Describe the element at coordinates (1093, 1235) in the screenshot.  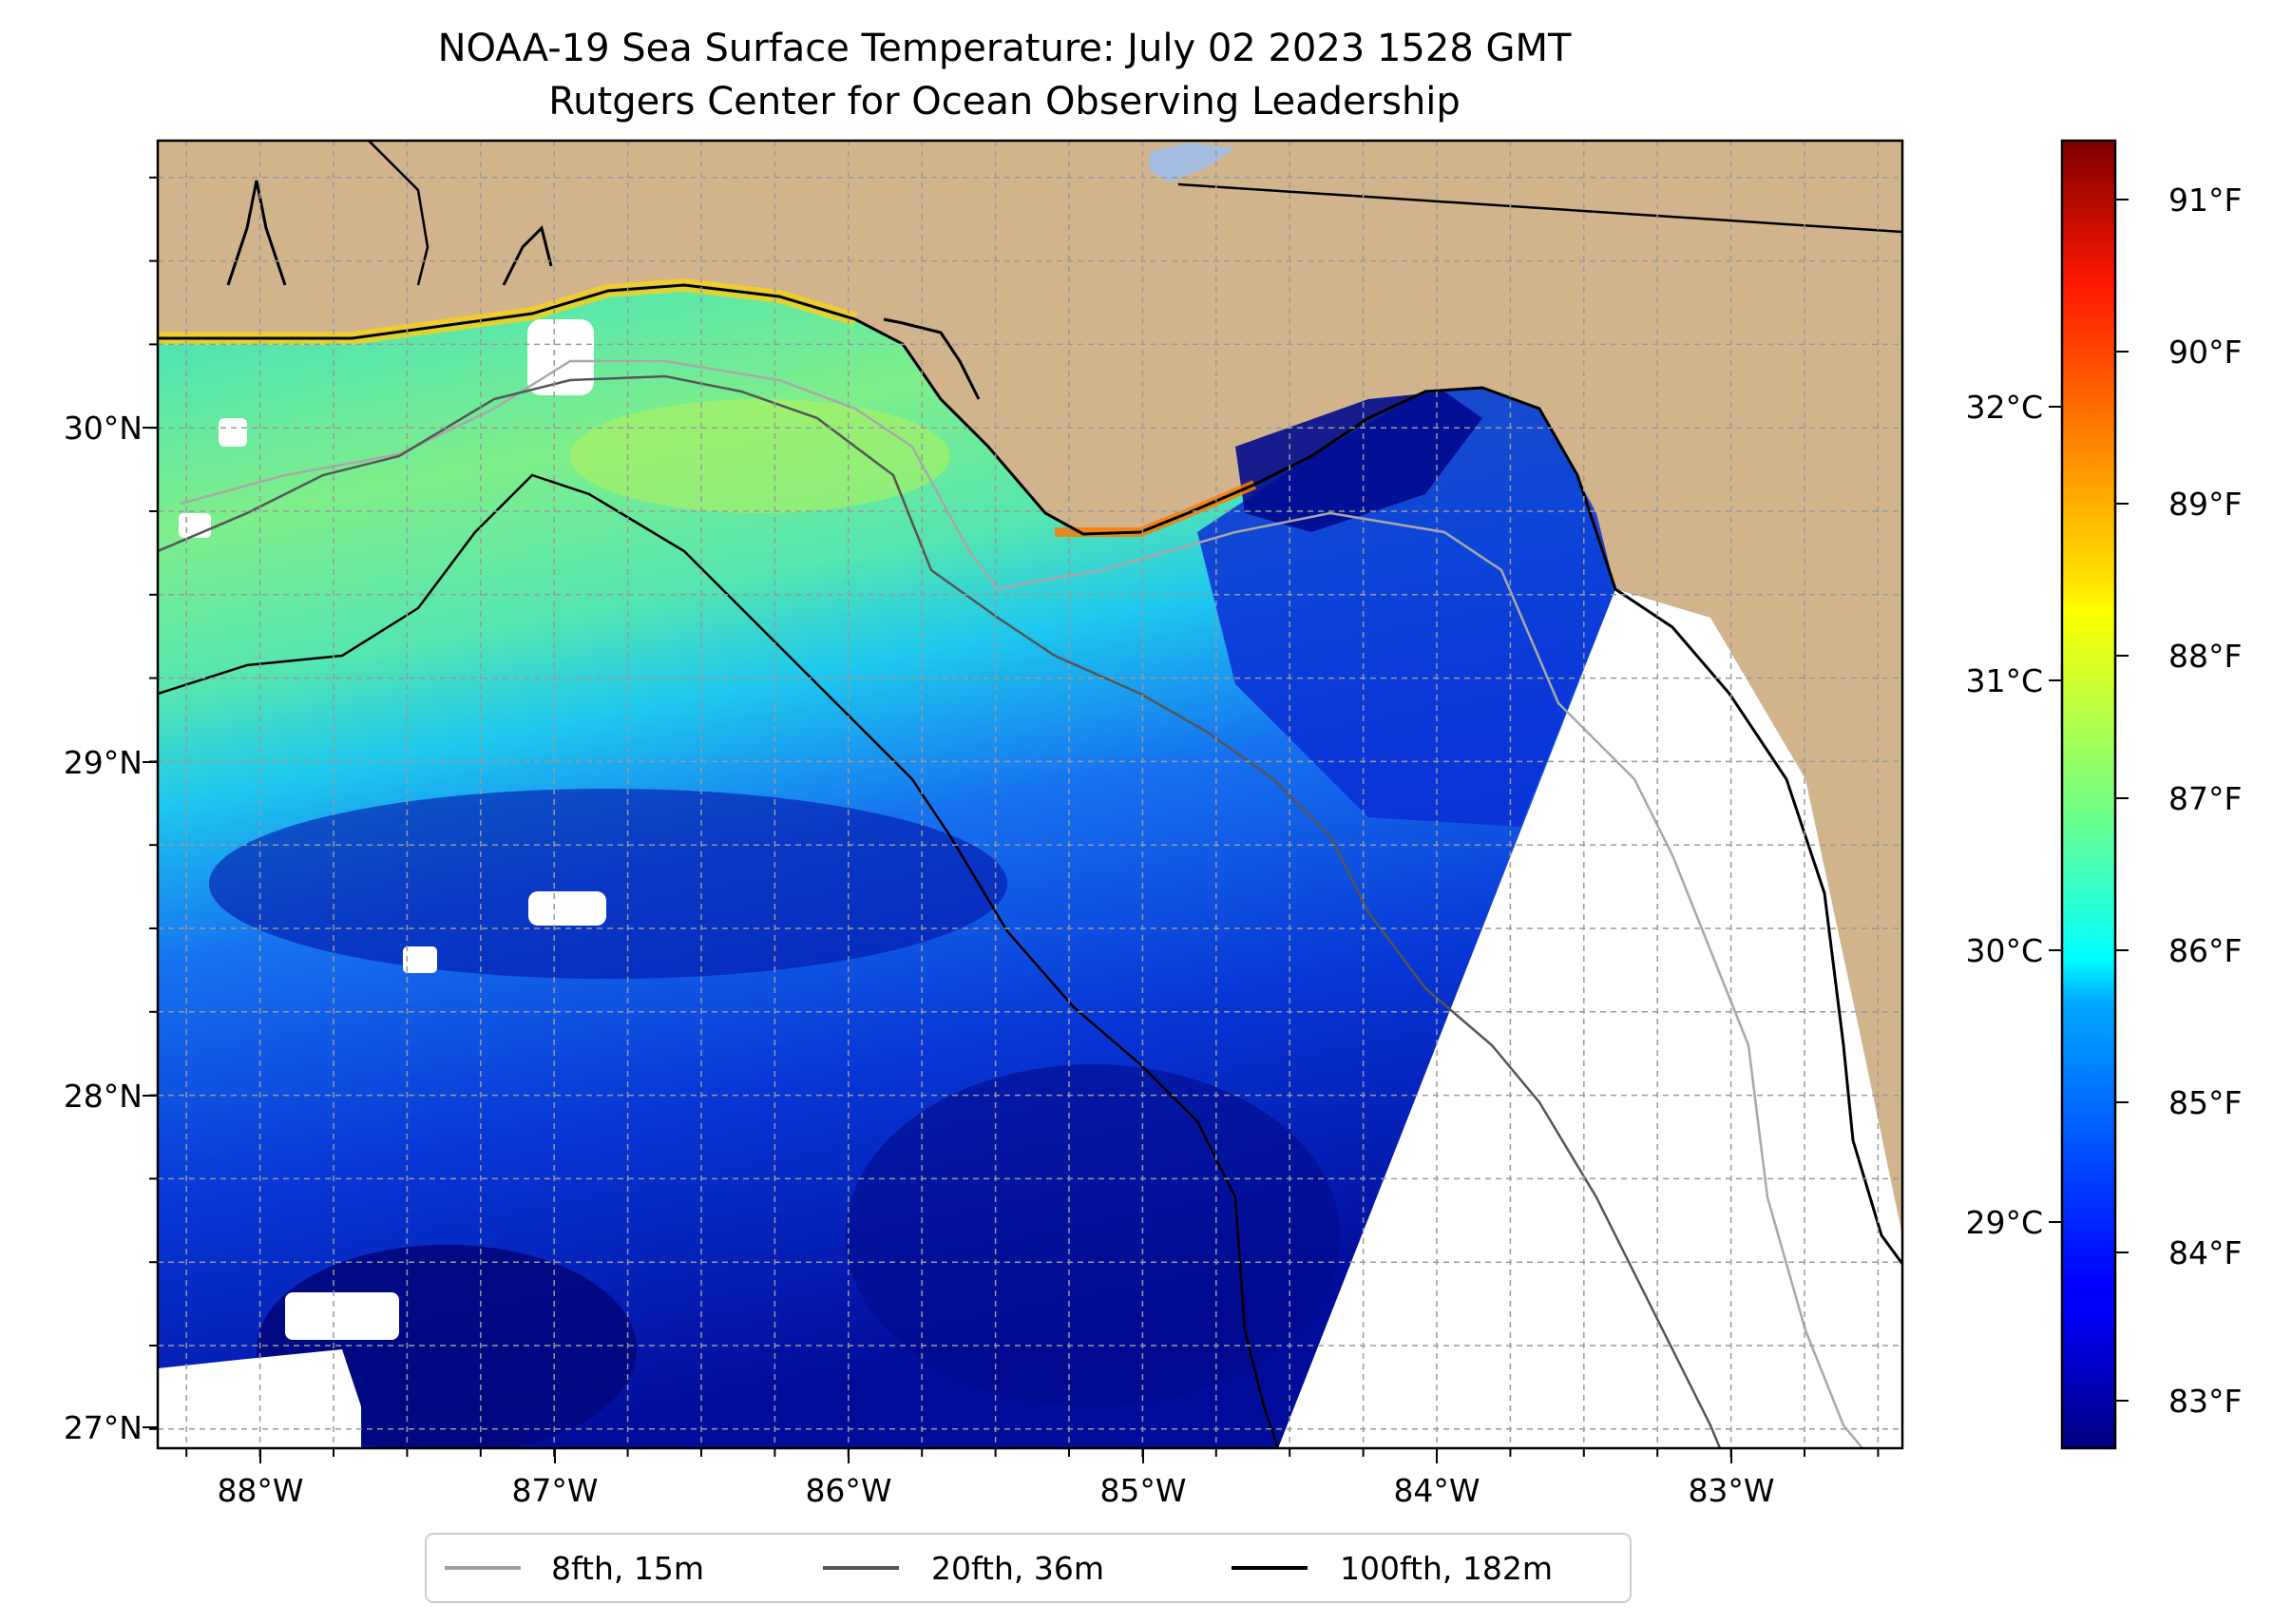
I see `sst-cold-patch-southeast` at that location.